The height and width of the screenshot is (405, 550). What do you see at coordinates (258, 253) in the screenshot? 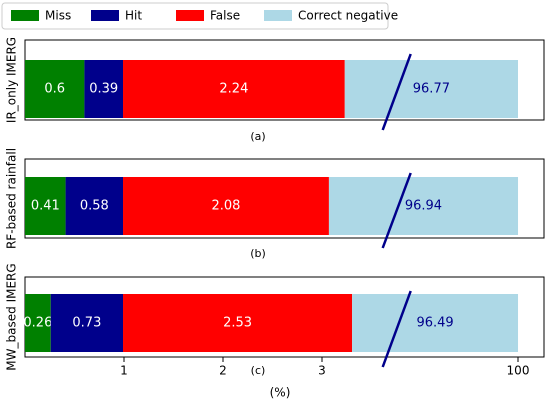
I see `caption-b: (b)` at bounding box center [258, 253].